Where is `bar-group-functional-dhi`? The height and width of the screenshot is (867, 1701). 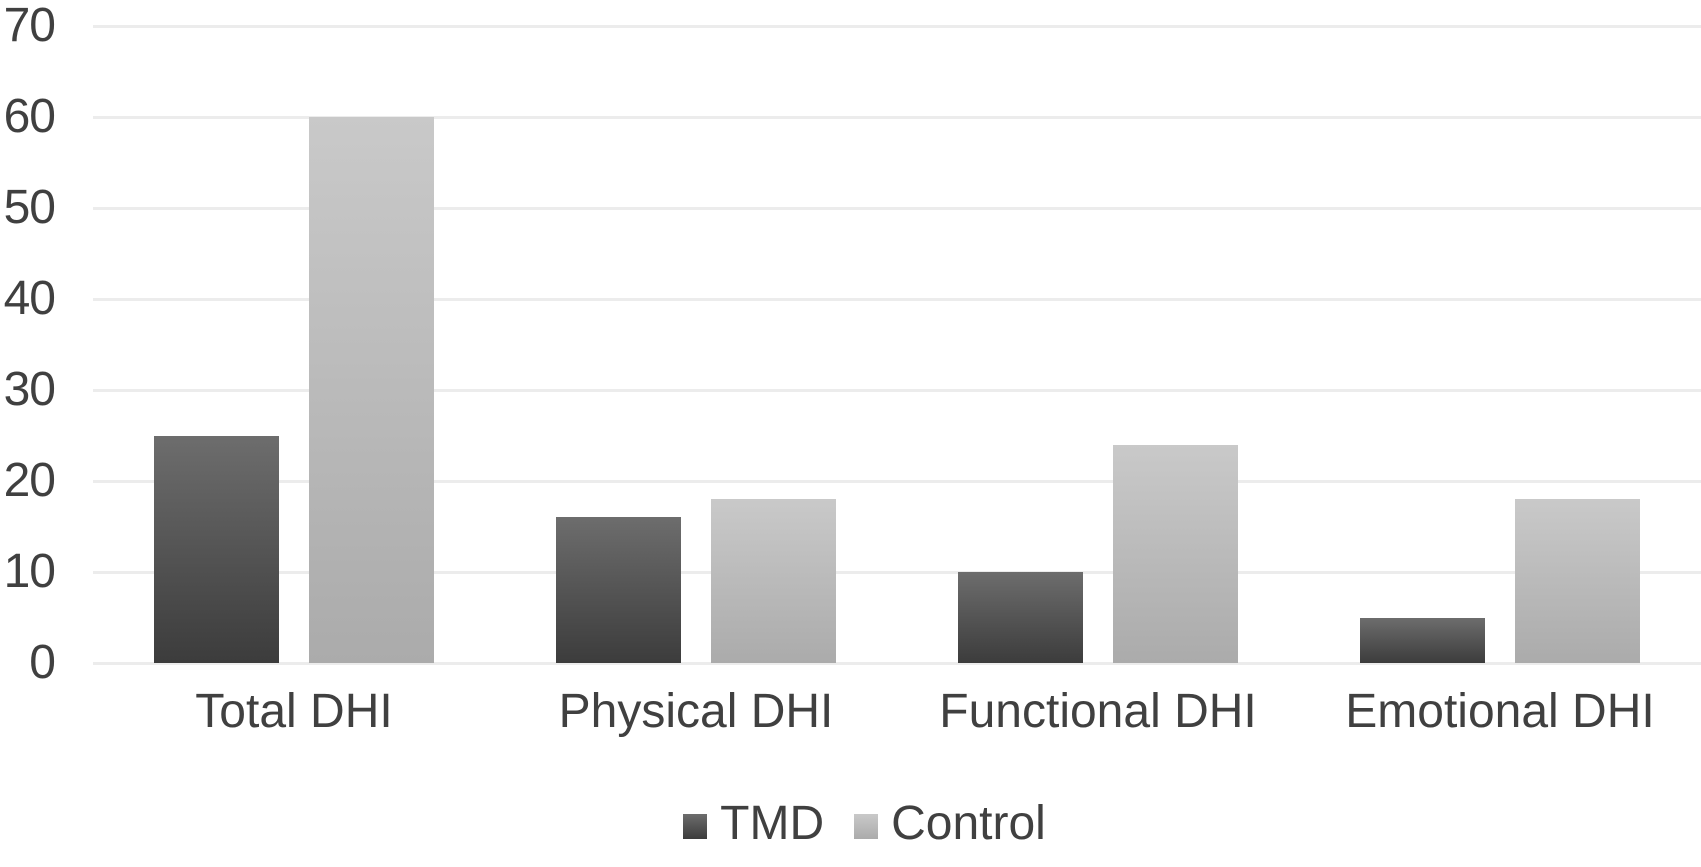 bar-group-functional-dhi is located at coordinates (1098, 553).